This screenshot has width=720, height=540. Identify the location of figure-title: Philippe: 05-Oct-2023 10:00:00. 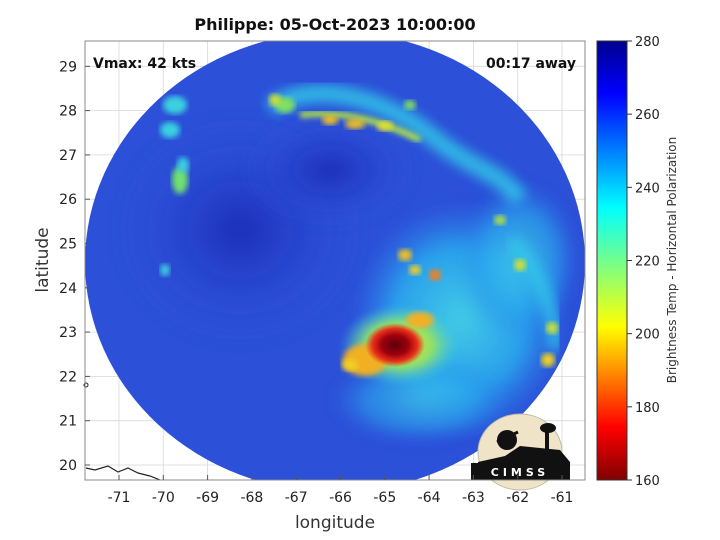
(334, 24).